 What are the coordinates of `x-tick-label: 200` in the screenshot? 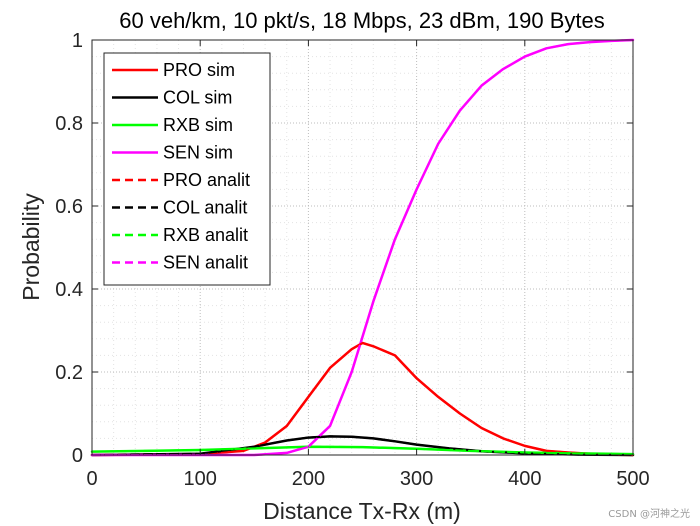 It's located at (308, 479).